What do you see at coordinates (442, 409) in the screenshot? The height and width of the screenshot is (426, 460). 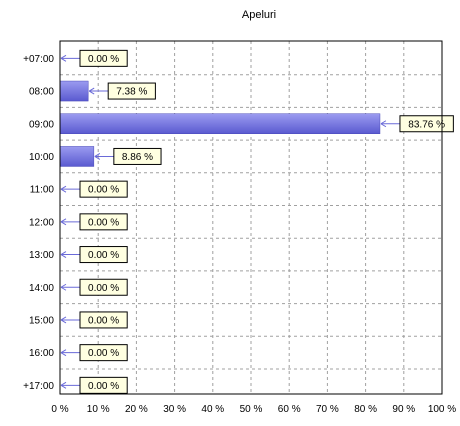 I see `x-tick-label: 100 %` at bounding box center [442, 409].